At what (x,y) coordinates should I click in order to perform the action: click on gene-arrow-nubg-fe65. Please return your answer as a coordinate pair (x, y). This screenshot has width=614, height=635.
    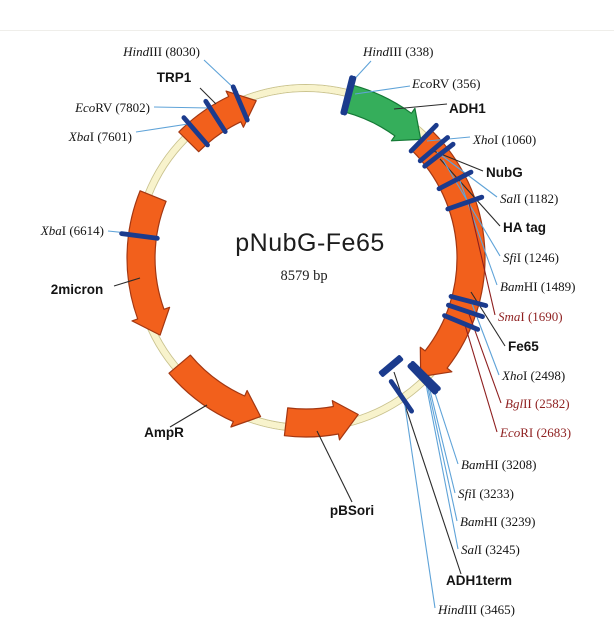
    Looking at the image, I should click on (448, 254).